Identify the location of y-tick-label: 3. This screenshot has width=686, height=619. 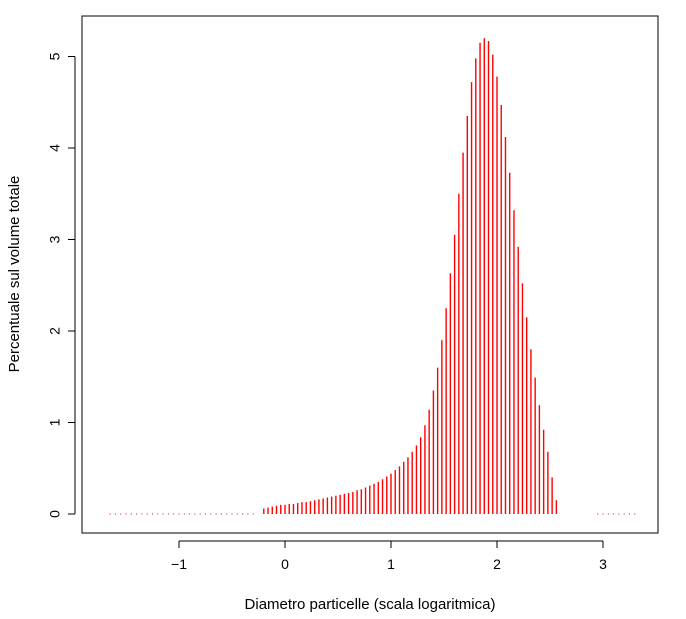
(55, 239).